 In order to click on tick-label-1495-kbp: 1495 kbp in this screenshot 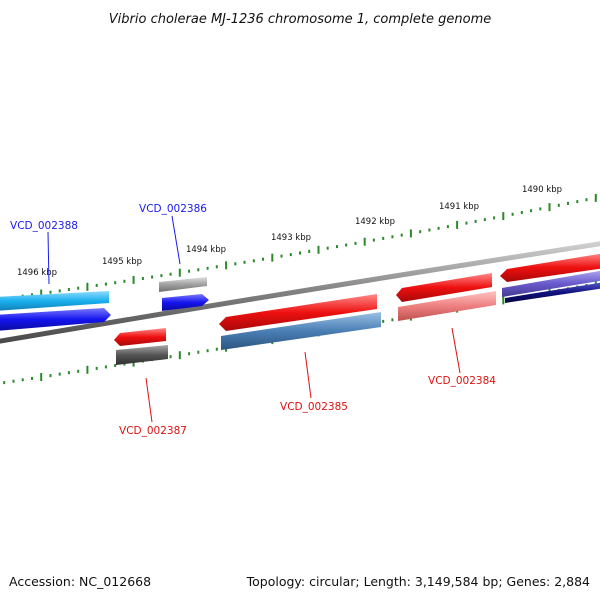, I will do `click(122, 262)`.